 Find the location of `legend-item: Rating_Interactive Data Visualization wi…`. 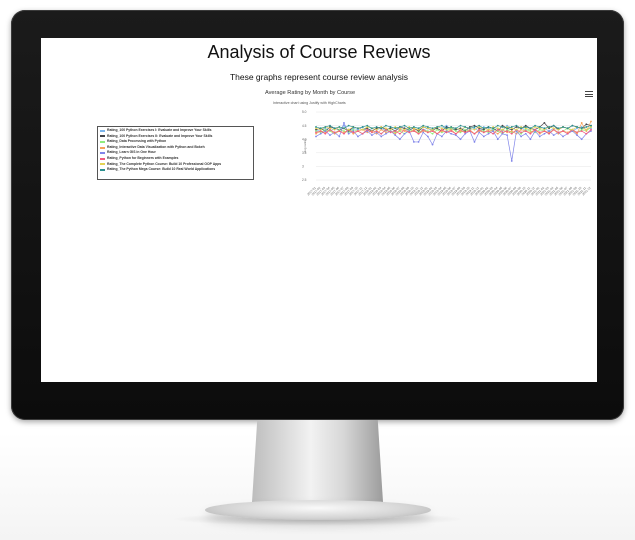

legend-item: Rating_Interactive Data Visualization wi… is located at coordinates (175, 148).